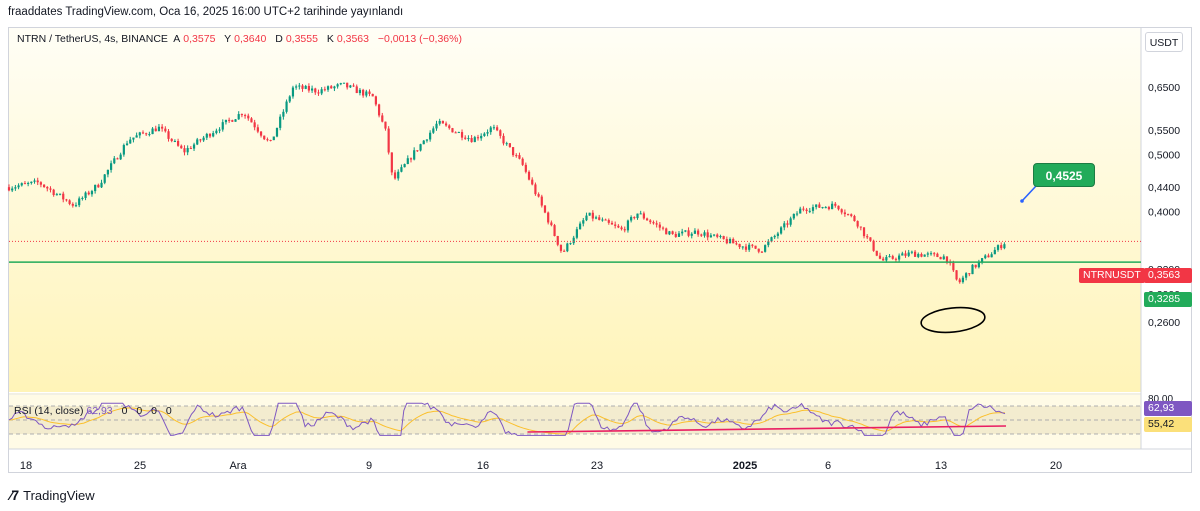  I want to click on rsi-legend: RSI (14, close) 62,93 0 0 0 0, so click(93, 411).